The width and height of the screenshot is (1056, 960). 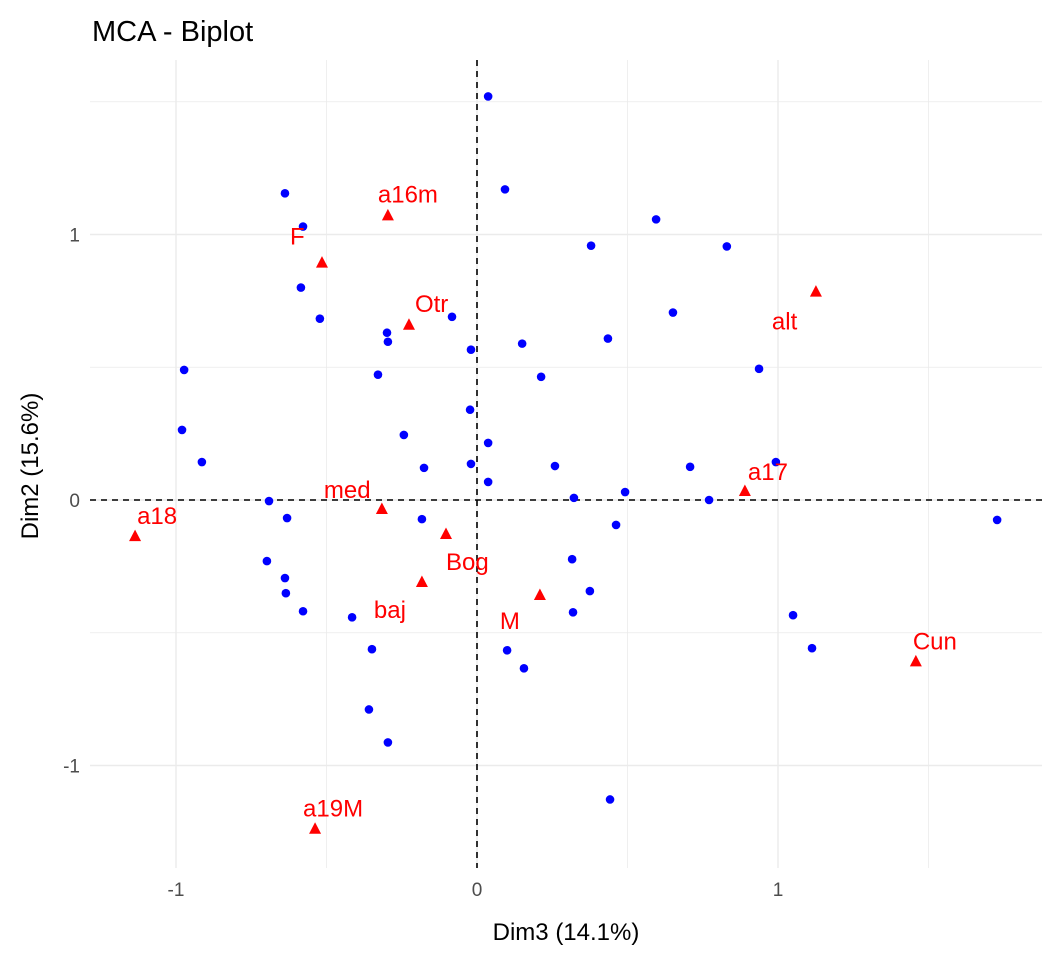 I want to click on category-label-med: med, so click(x=347, y=490).